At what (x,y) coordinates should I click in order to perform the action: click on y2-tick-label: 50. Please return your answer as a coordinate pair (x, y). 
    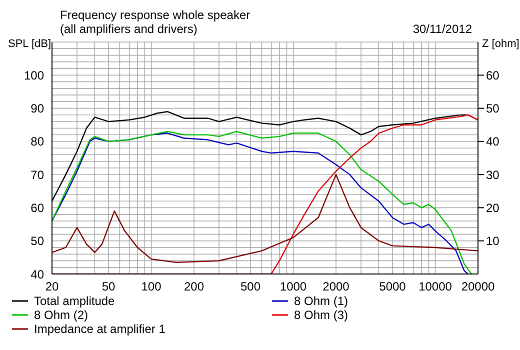
    Looking at the image, I should click on (493, 109).